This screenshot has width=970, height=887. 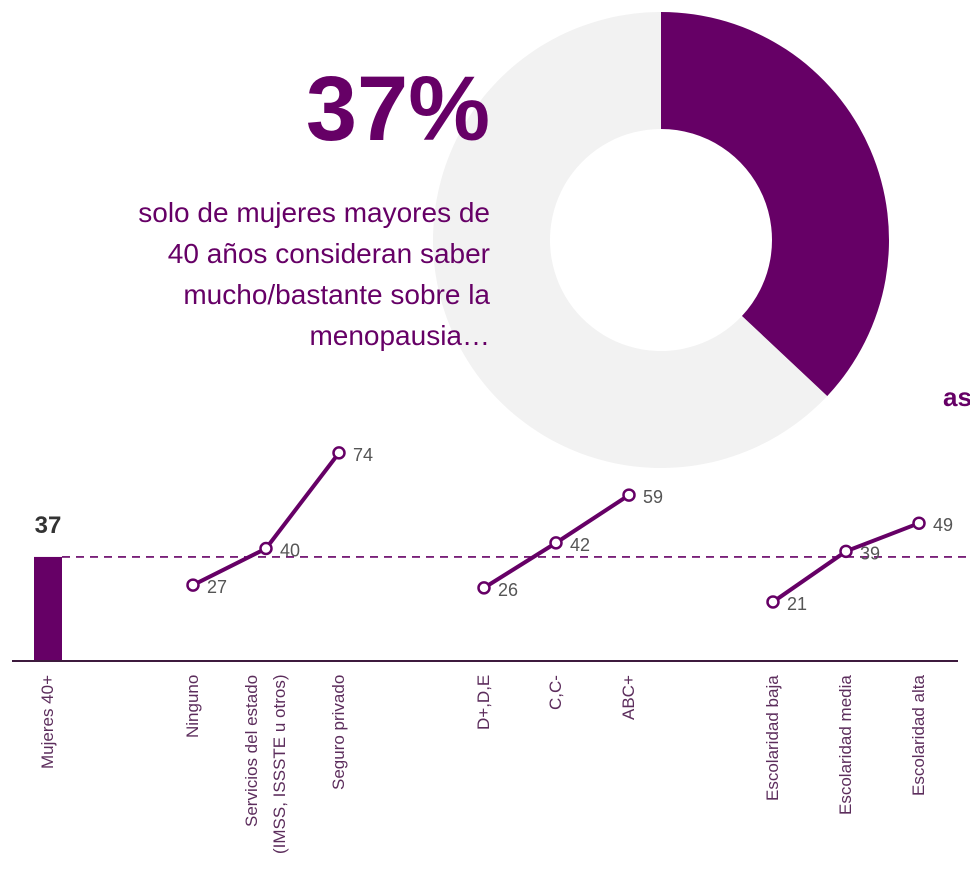 What do you see at coordinates (48, 525) in the screenshot?
I see `bar-value-label: 37` at bounding box center [48, 525].